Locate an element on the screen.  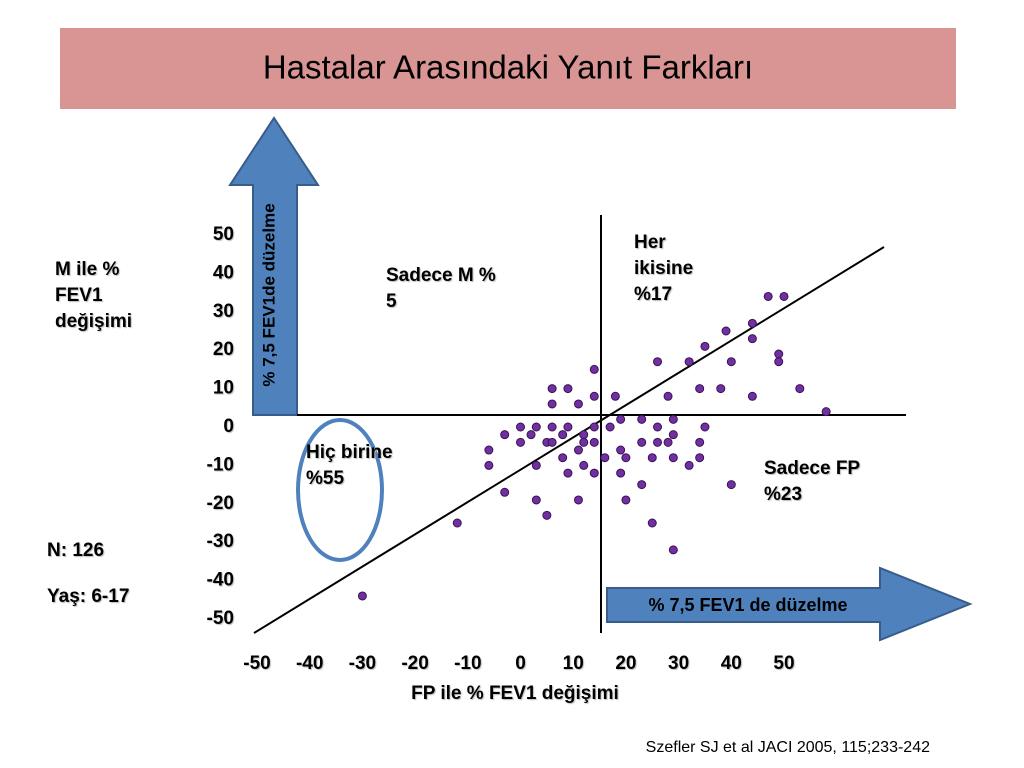
x-tick-label: -30 is located at coordinates (362, 663).